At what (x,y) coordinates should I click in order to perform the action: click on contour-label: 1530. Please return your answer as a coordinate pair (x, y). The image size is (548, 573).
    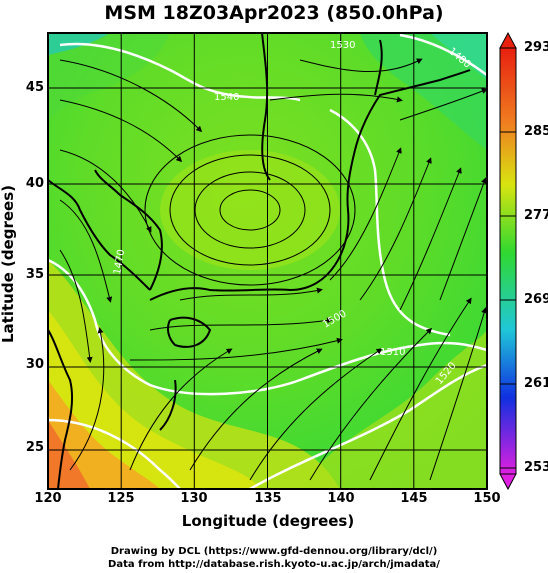
    Looking at the image, I should click on (342, 45).